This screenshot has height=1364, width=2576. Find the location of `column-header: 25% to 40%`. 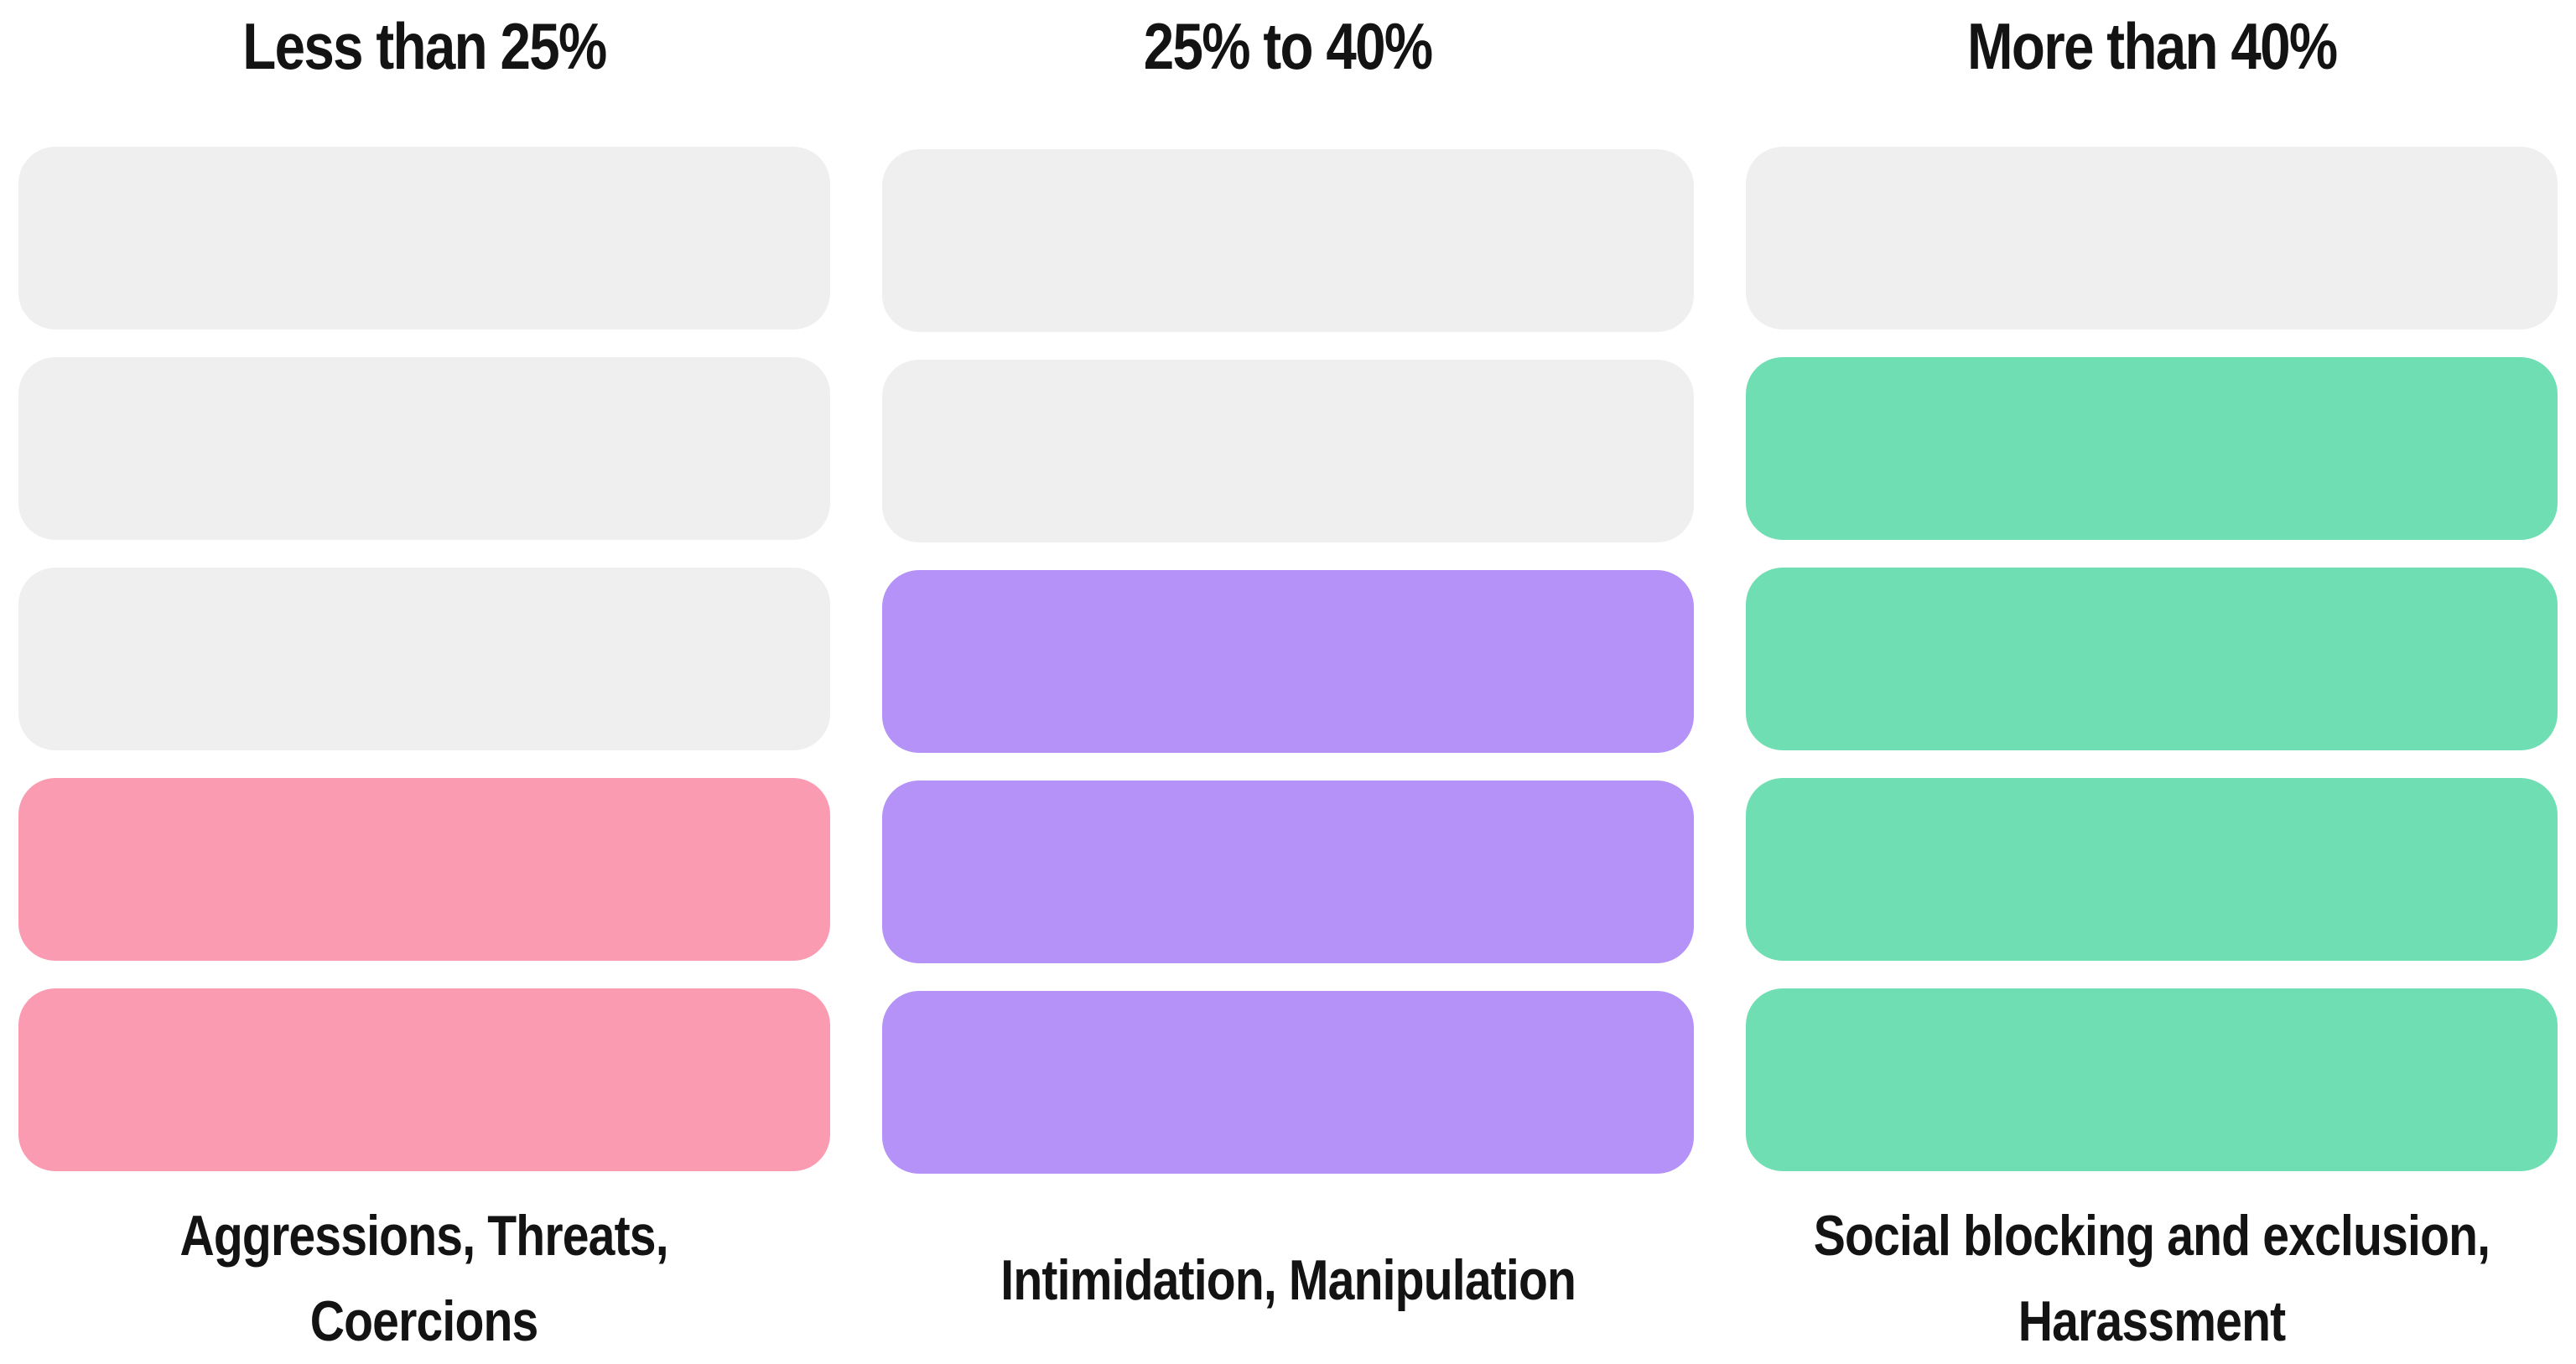

column-header: 25% to 40% is located at coordinates (1288, 75).